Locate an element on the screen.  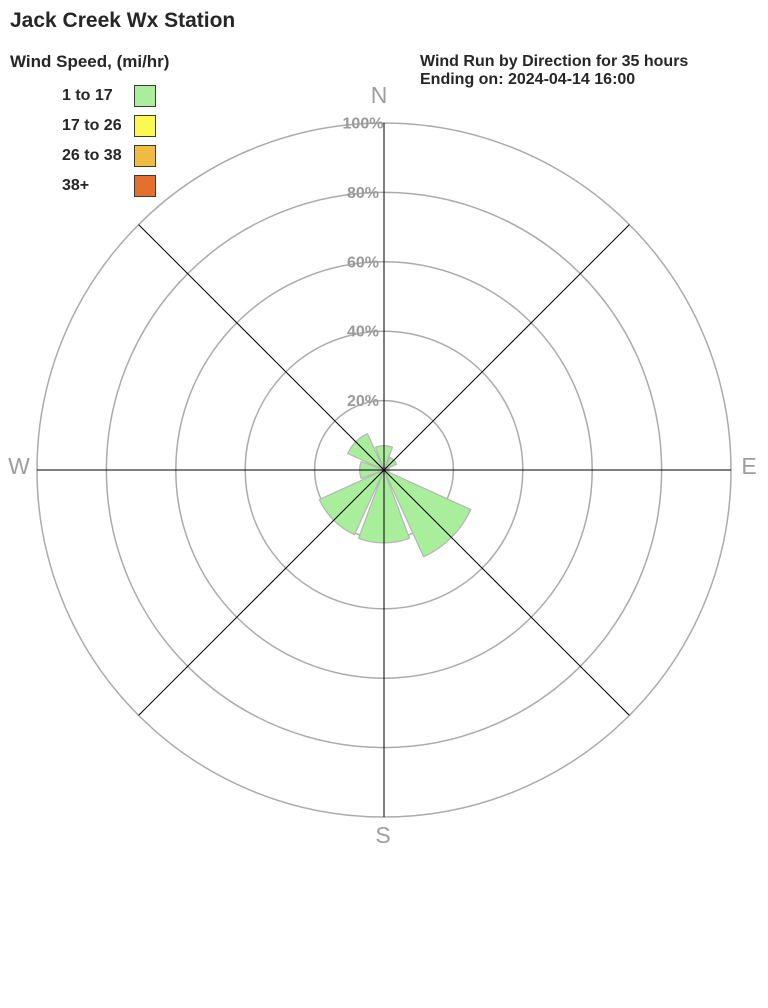
ring-label: 40% is located at coordinates (363, 332).